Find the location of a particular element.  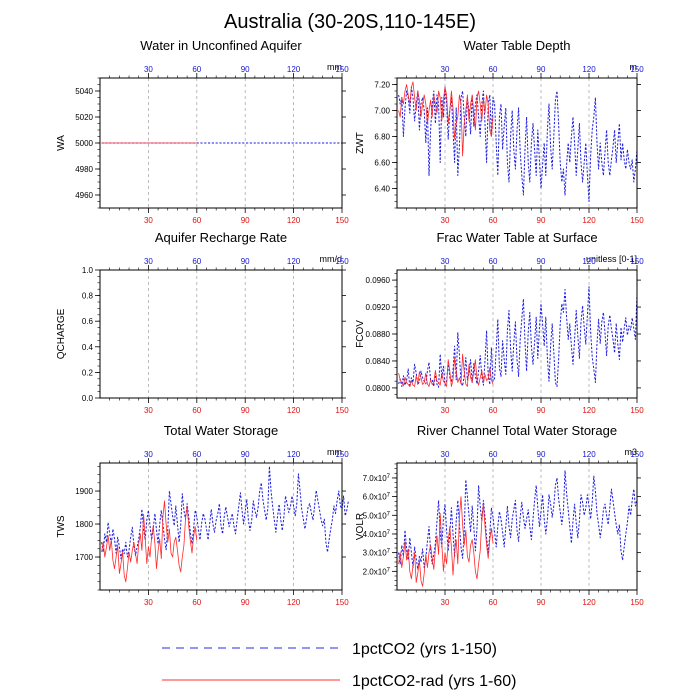

panel-units: unitless [0-1] is located at coordinates (611, 259).